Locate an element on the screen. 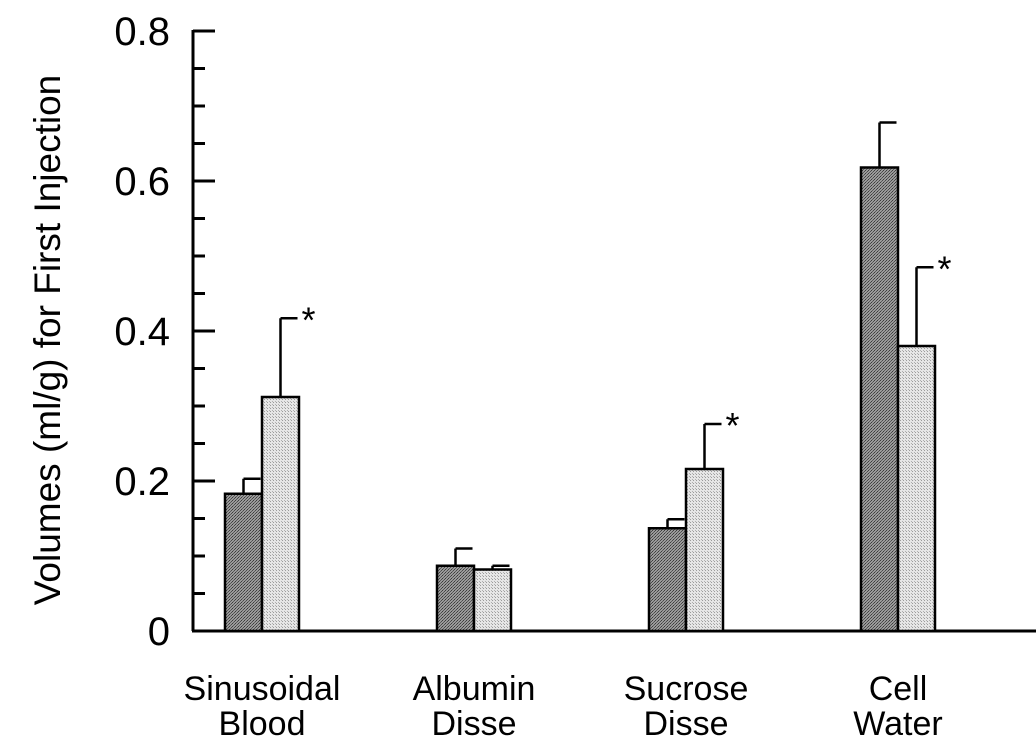 The image size is (1036, 747). y-tick-label: 0.6 is located at coordinates (142, 182).